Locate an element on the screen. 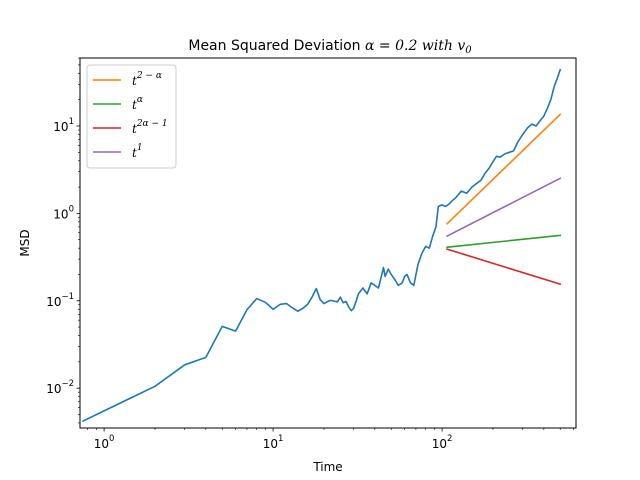  x-tick-label: 10⁰ is located at coordinates (104, 442).